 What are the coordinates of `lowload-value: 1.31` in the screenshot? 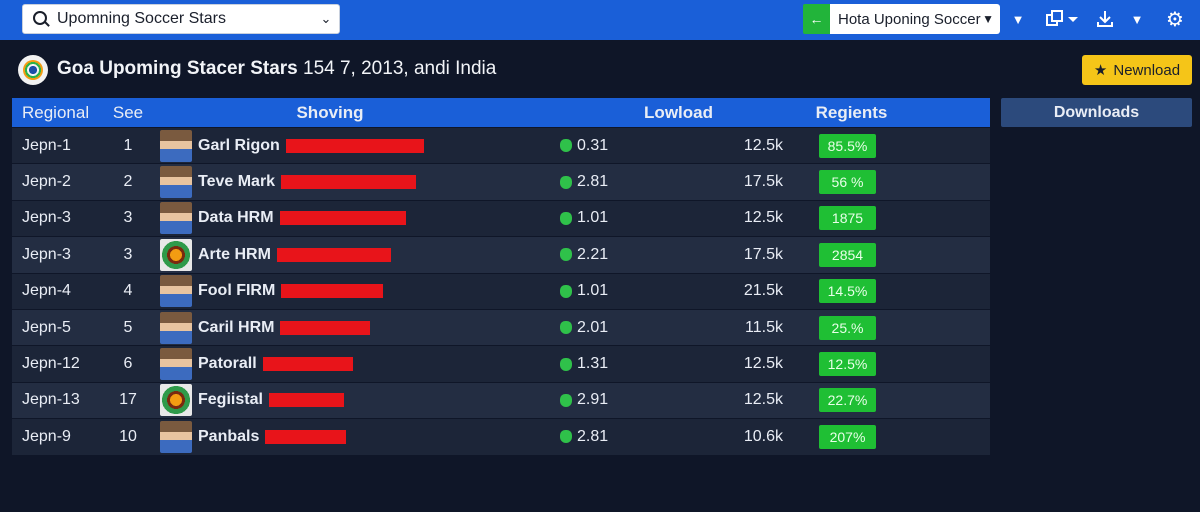 It's located at (593, 364).